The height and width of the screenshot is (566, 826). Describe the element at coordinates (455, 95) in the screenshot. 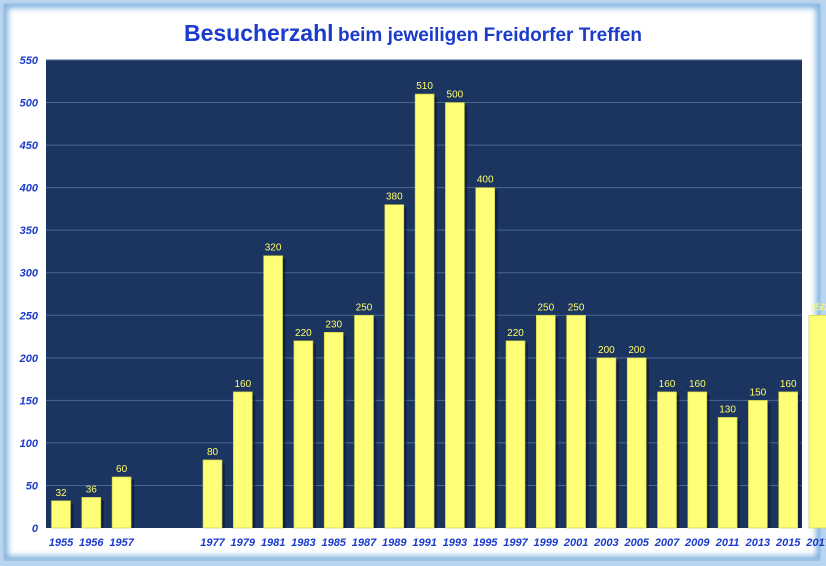

I see `data-label: 500` at that location.